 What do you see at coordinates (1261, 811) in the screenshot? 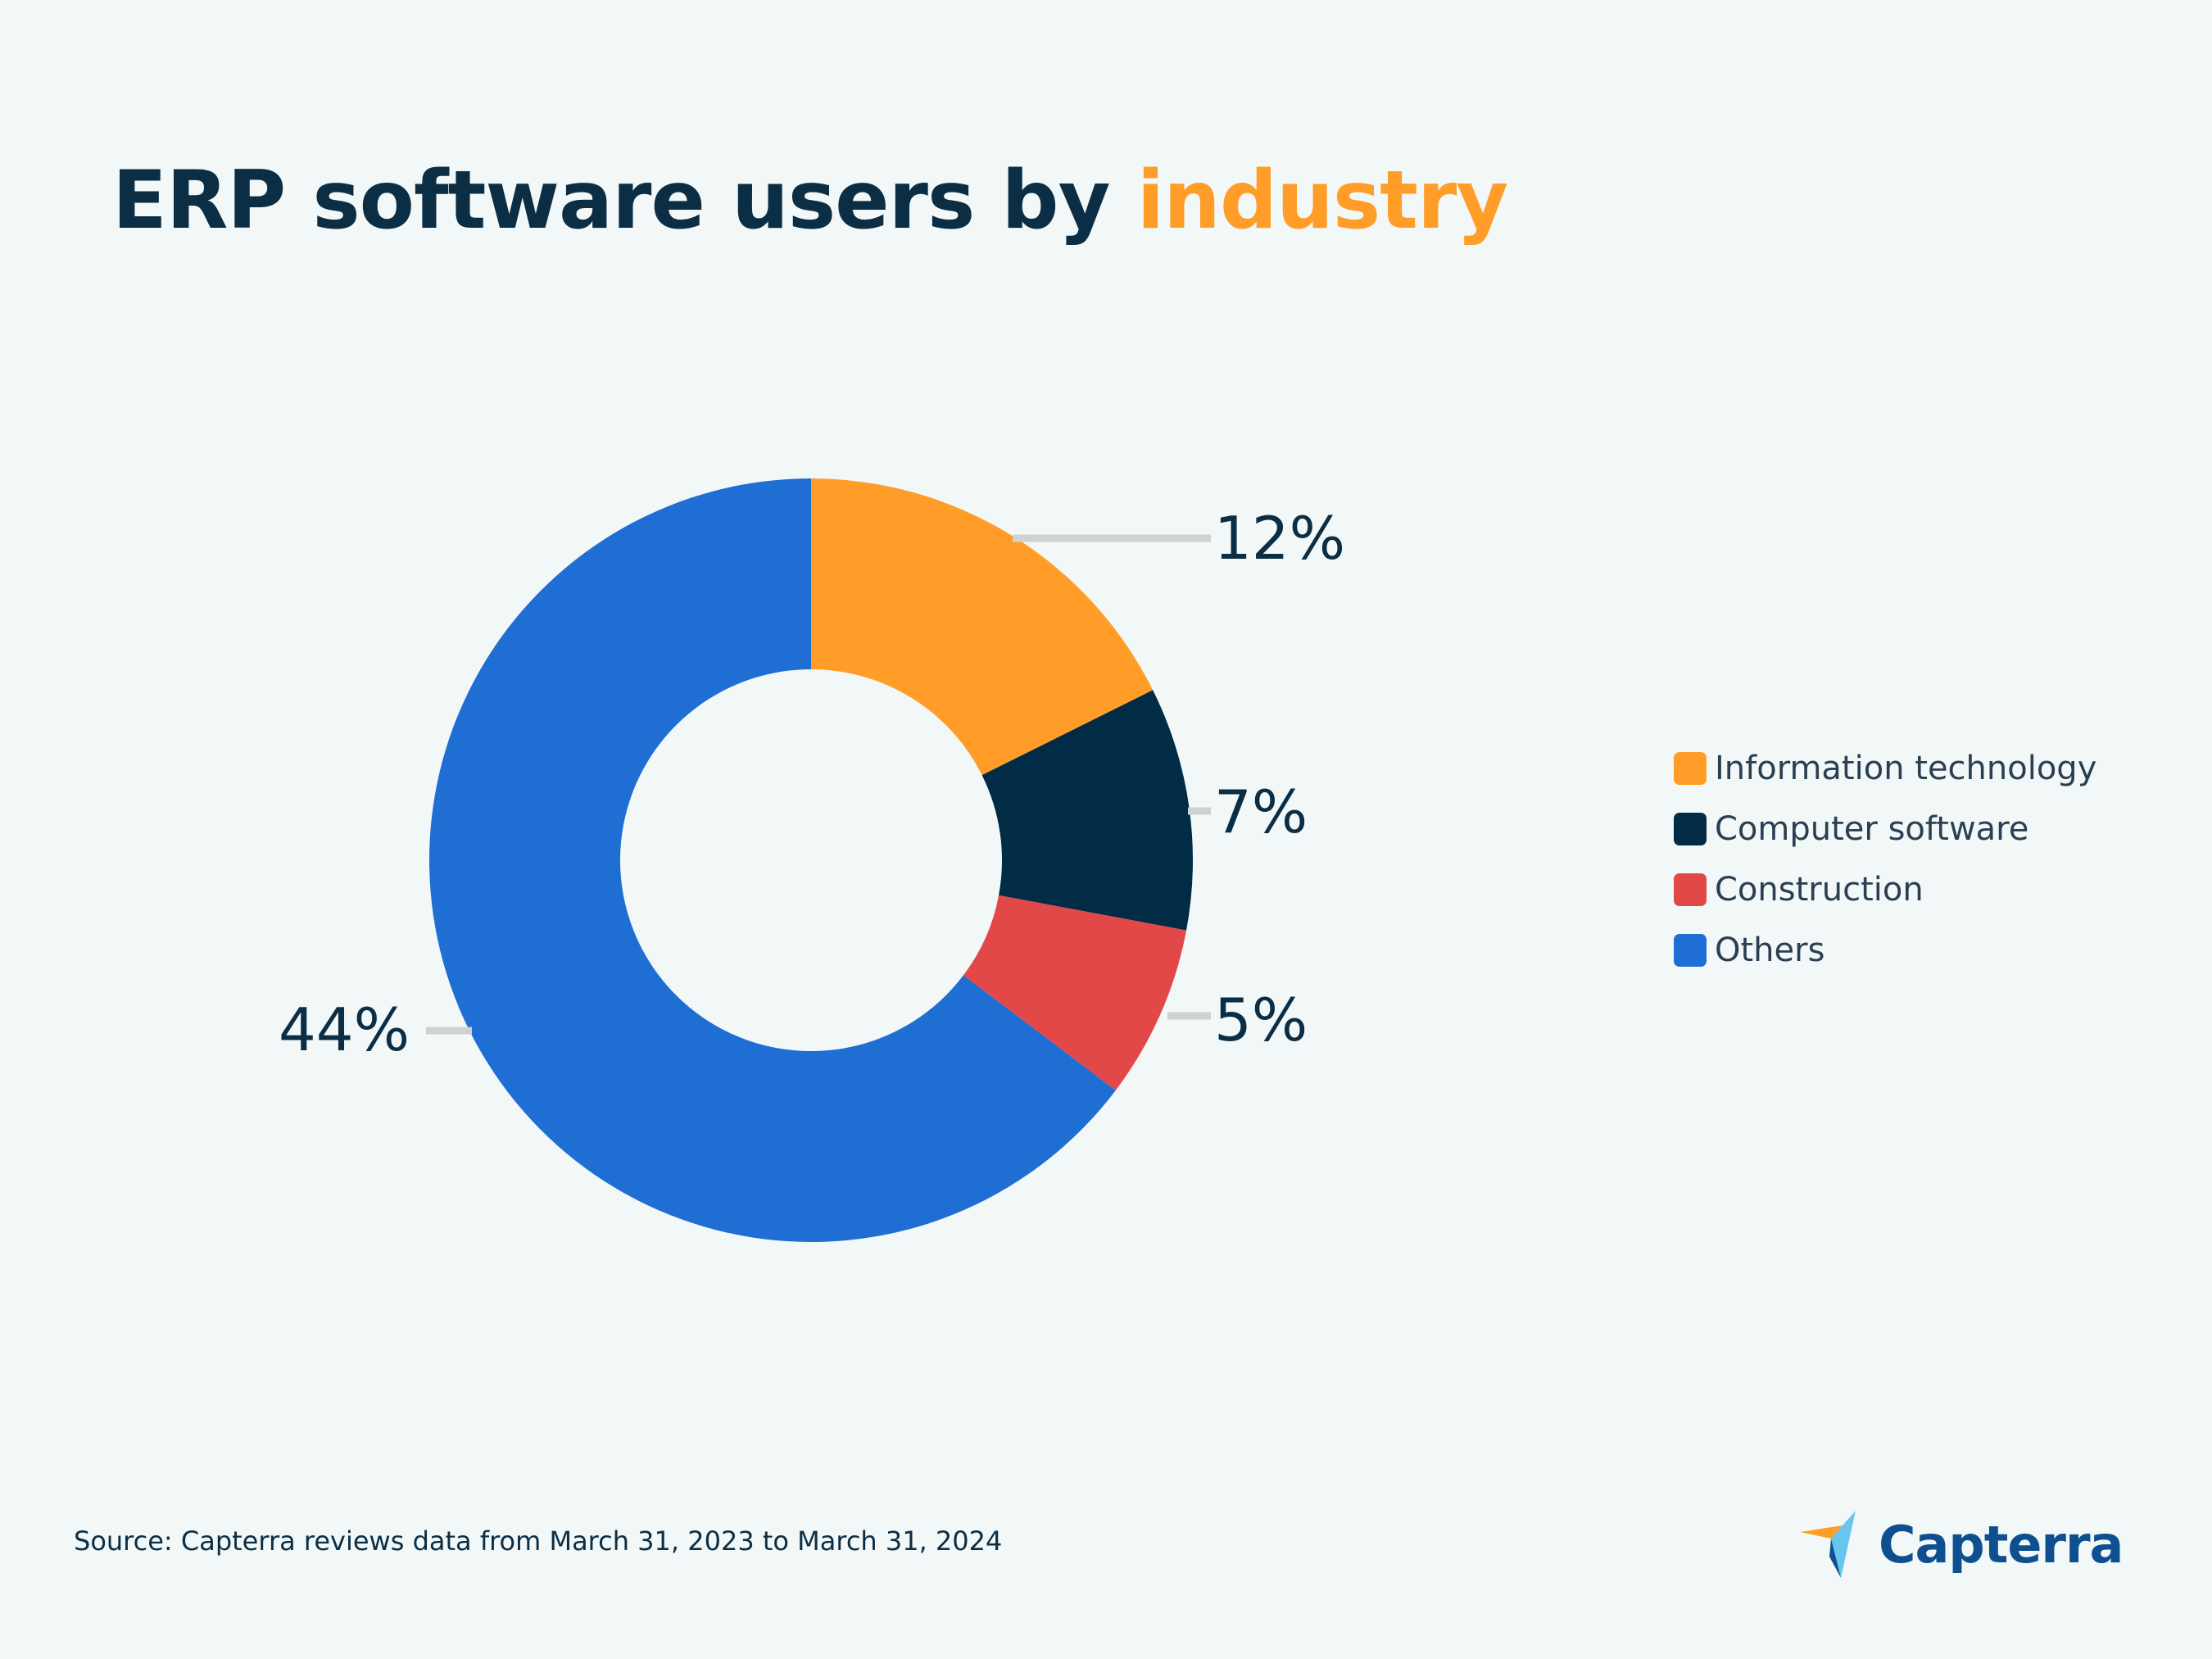
I see `data-label-computer-software: 7%` at bounding box center [1261, 811].